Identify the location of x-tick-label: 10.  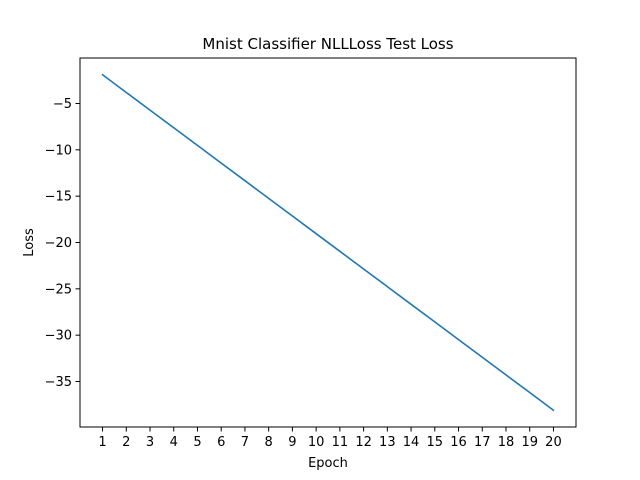
(316, 442).